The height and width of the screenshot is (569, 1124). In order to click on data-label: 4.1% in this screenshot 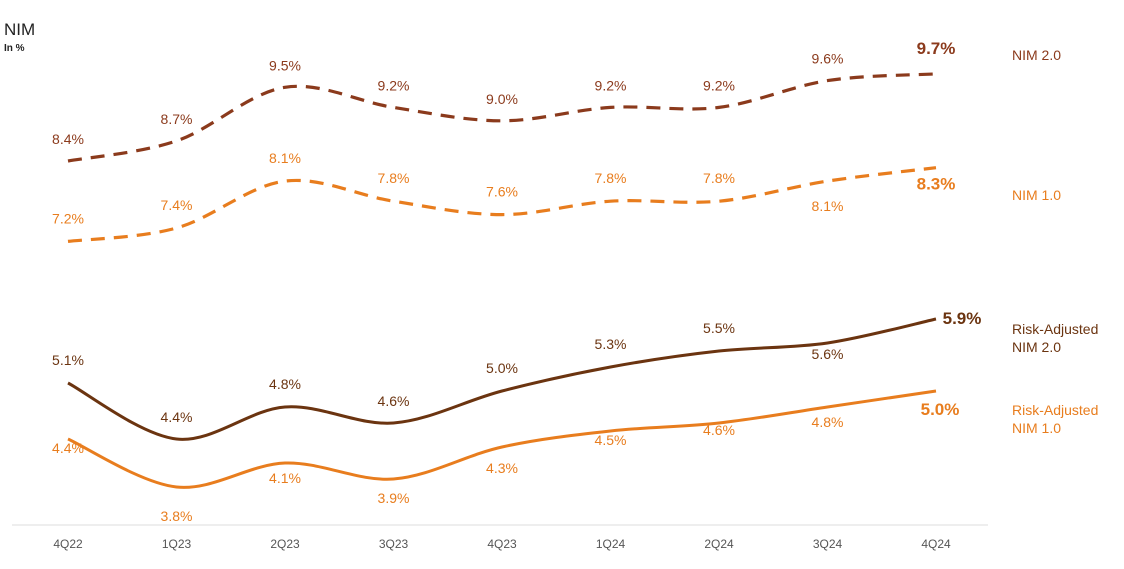, I will do `click(285, 478)`.